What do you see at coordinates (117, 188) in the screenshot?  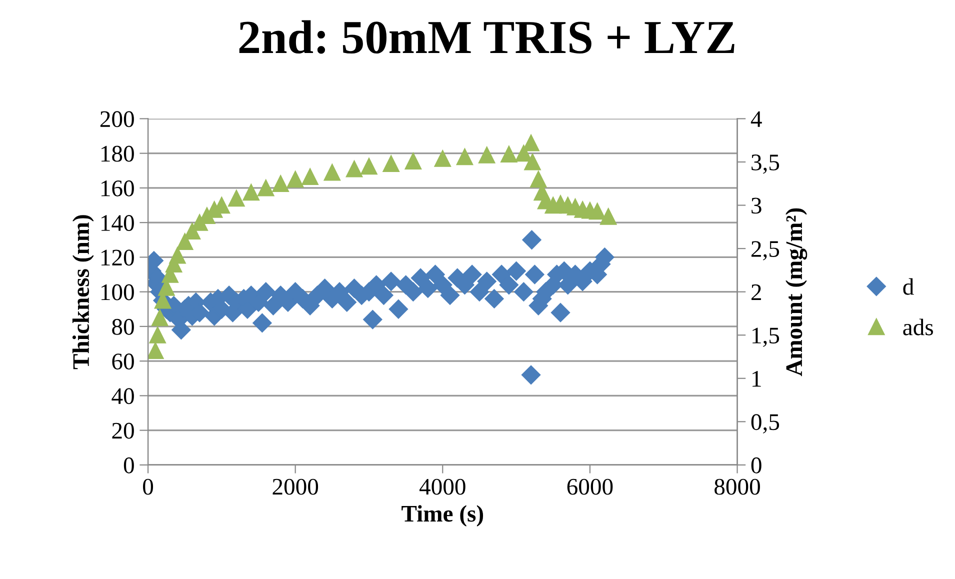 I see `y-tick-label: 160` at bounding box center [117, 188].